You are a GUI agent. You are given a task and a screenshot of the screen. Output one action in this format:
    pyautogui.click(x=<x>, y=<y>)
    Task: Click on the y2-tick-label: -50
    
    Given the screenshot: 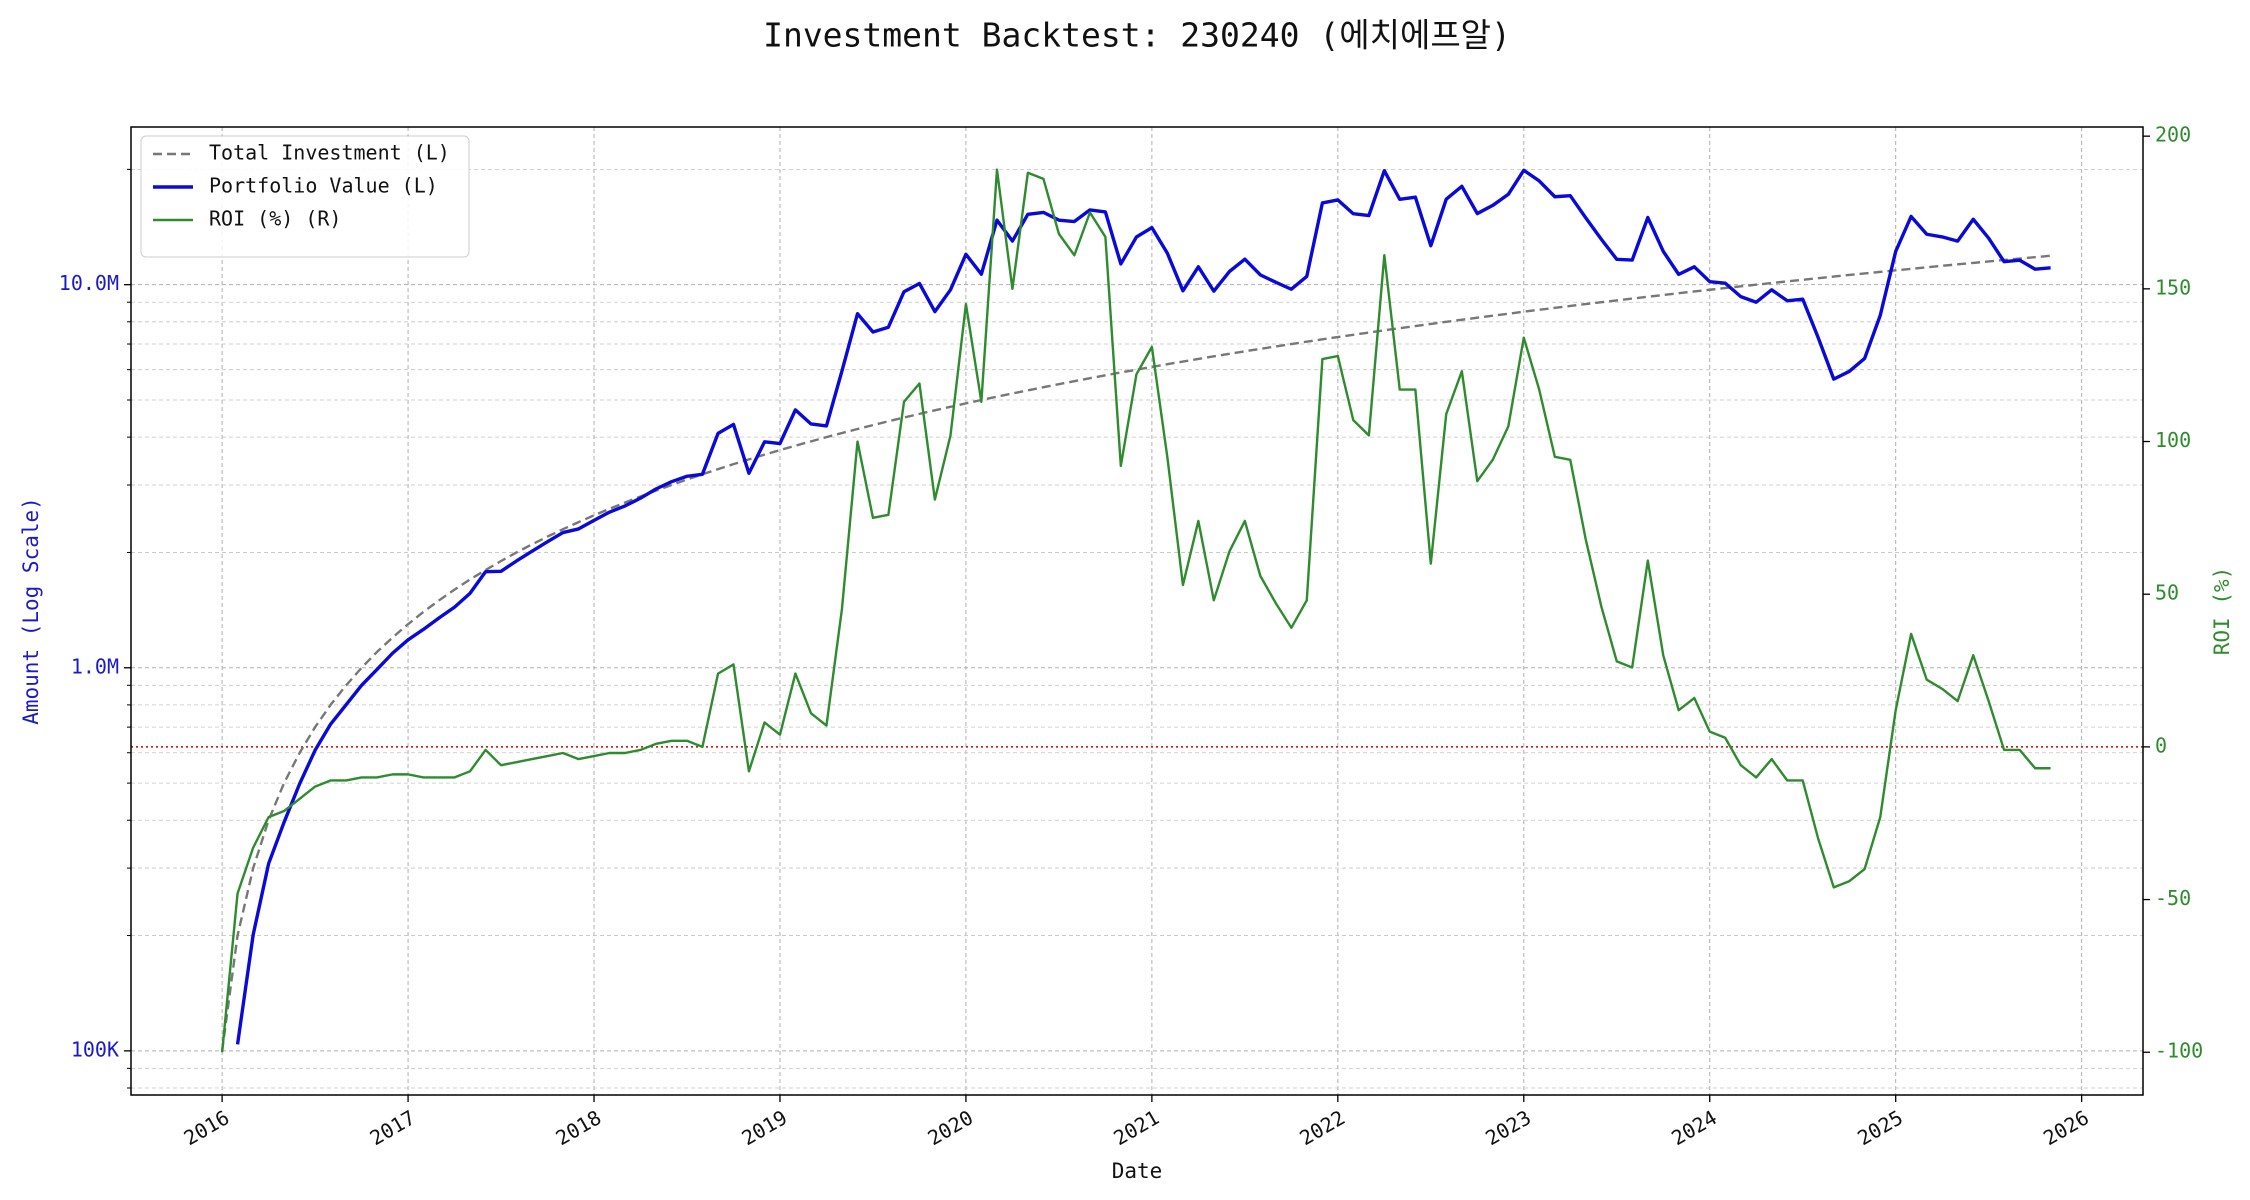 What is the action you would take?
    pyautogui.click(x=2173, y=898)
    